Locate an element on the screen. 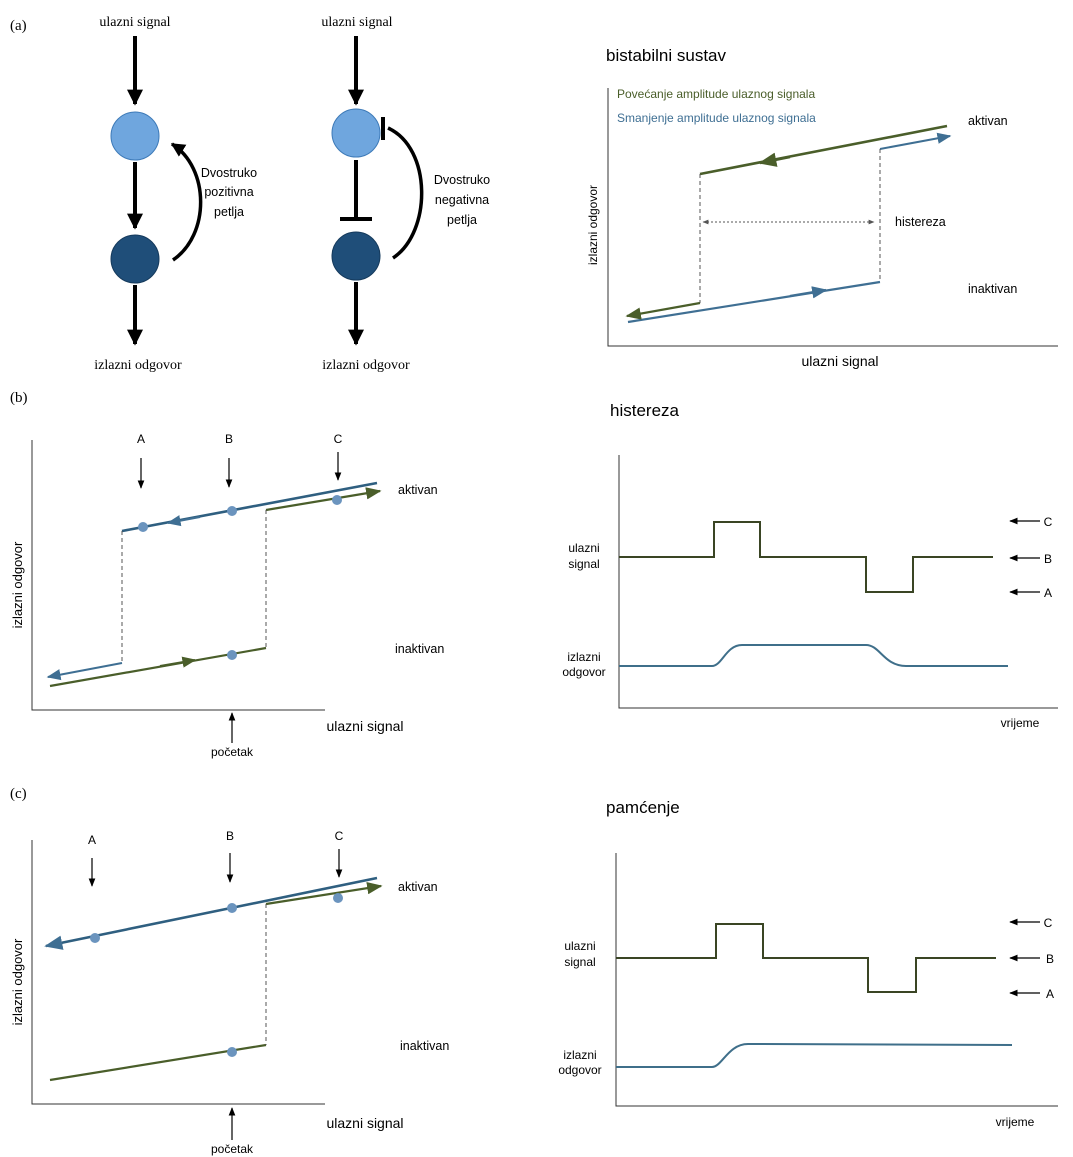  b-output-trace is located at coordinates (813, 655).